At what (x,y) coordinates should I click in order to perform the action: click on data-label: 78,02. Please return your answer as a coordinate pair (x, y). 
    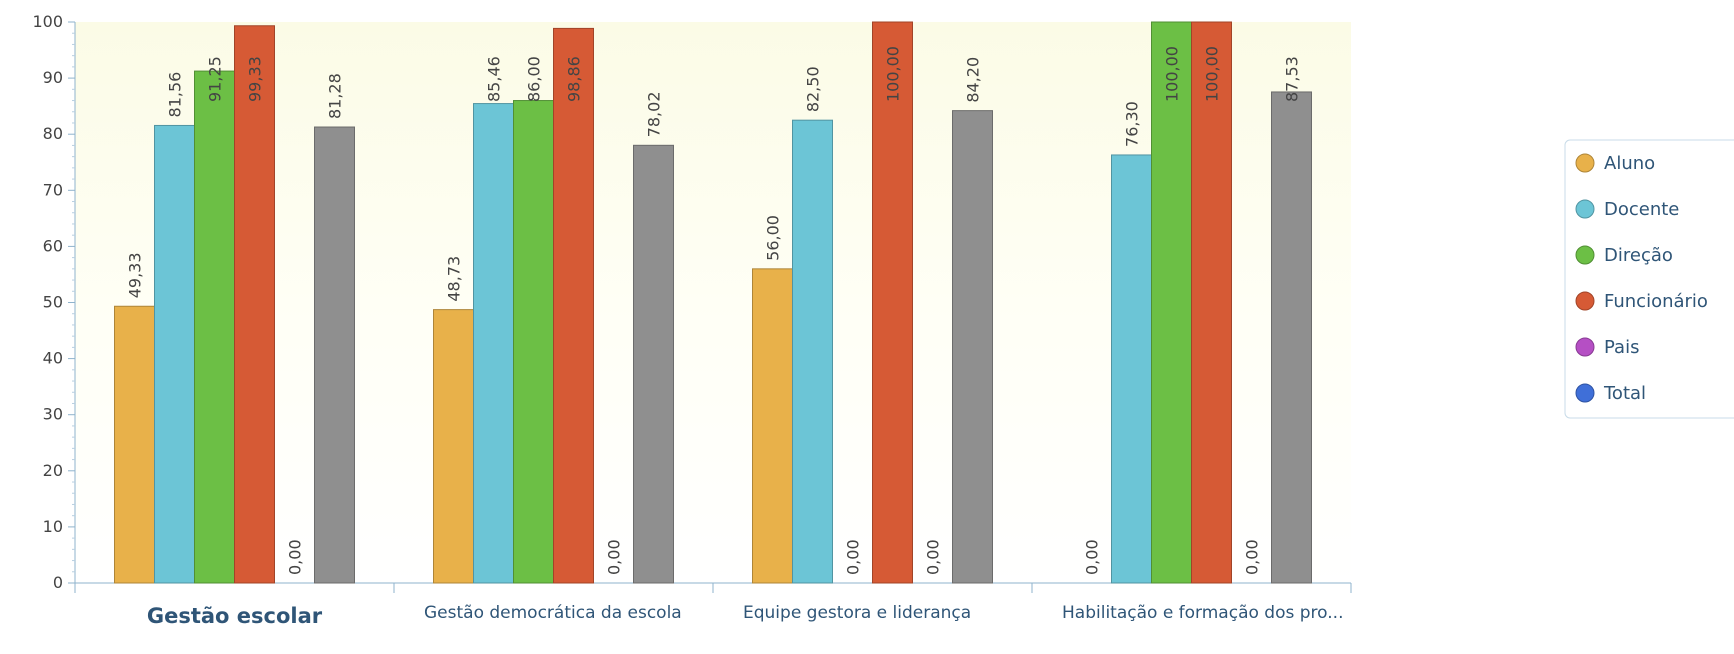
    Looking at the image, I should click on (654, 114).